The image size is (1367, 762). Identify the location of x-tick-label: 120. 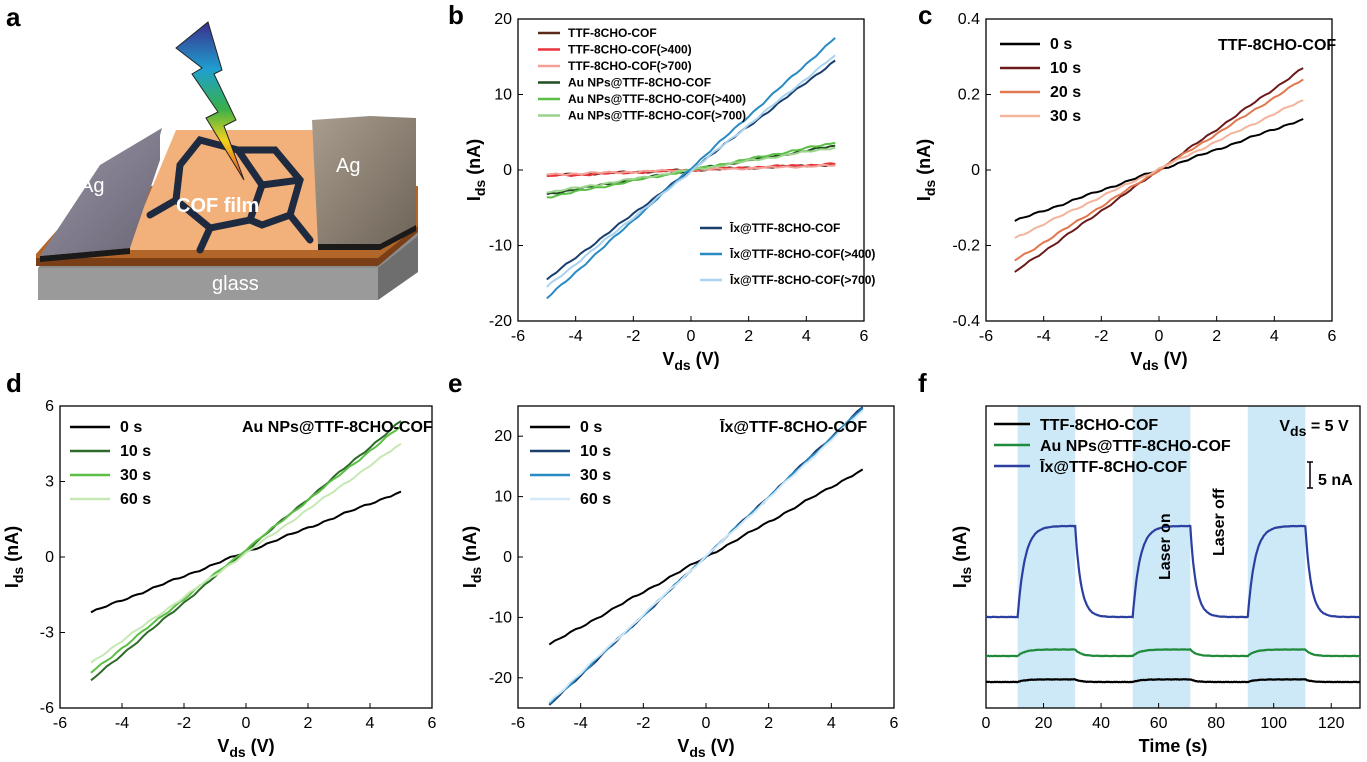
(1331, 723).